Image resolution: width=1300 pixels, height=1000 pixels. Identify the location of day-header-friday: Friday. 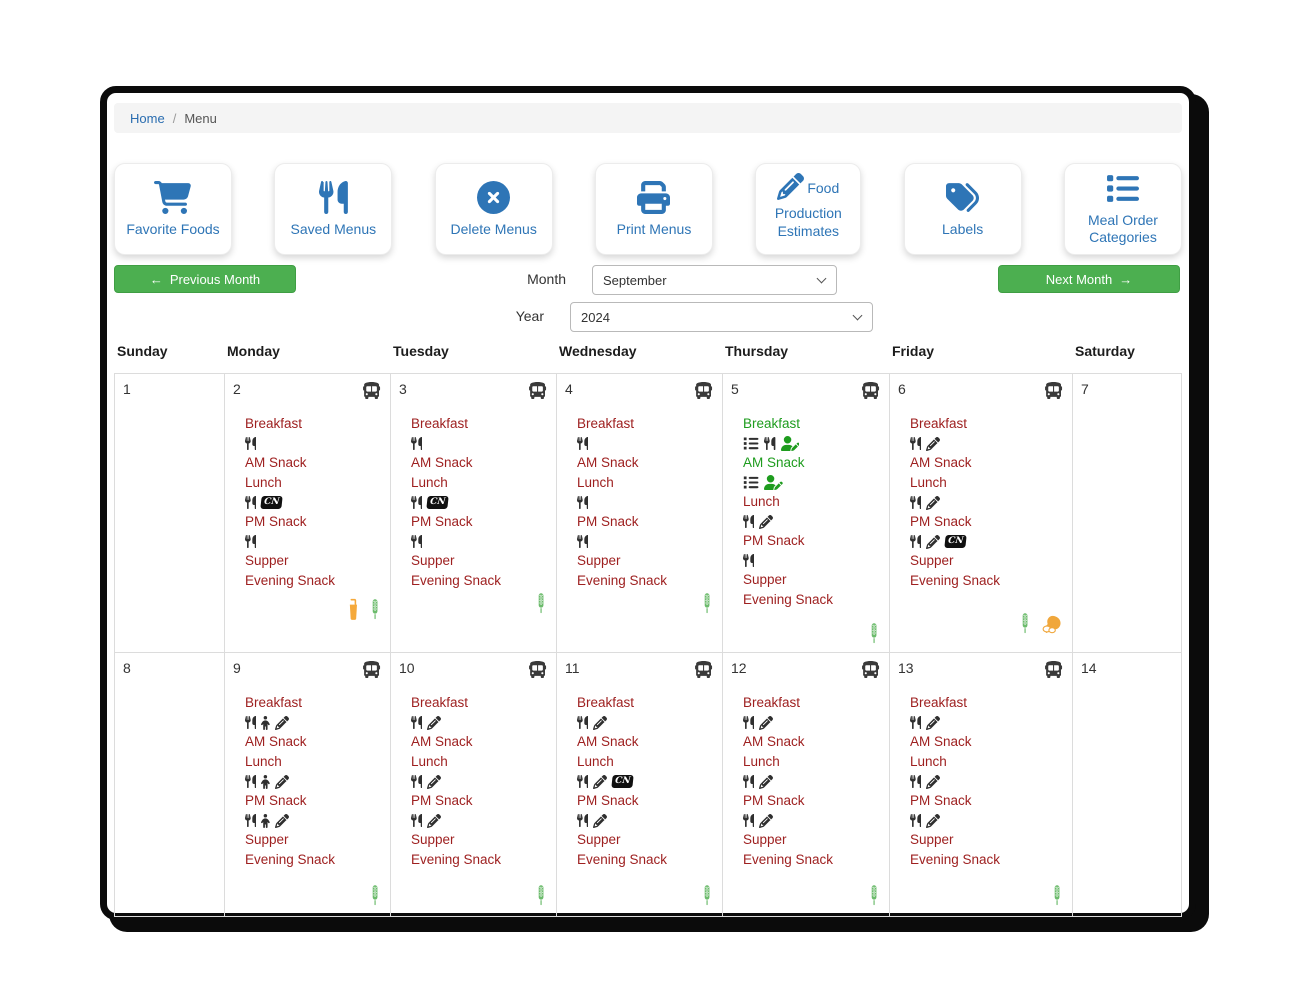
(913, 351).